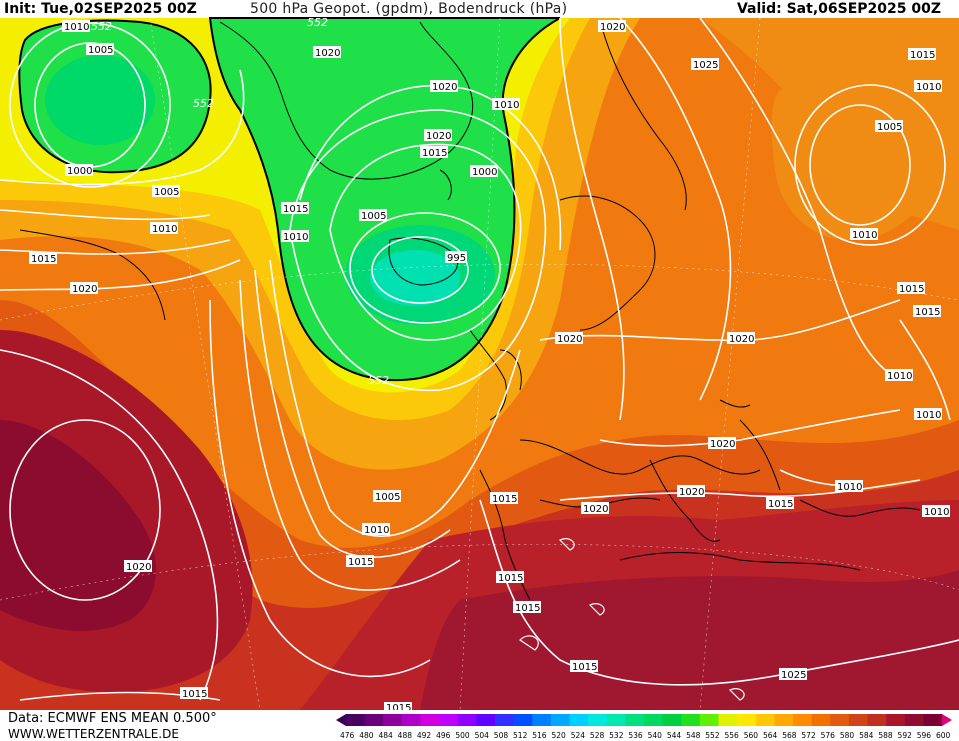 The image size is (959, 741). I want to click on isobar-label: 1025, so click(705, 64).